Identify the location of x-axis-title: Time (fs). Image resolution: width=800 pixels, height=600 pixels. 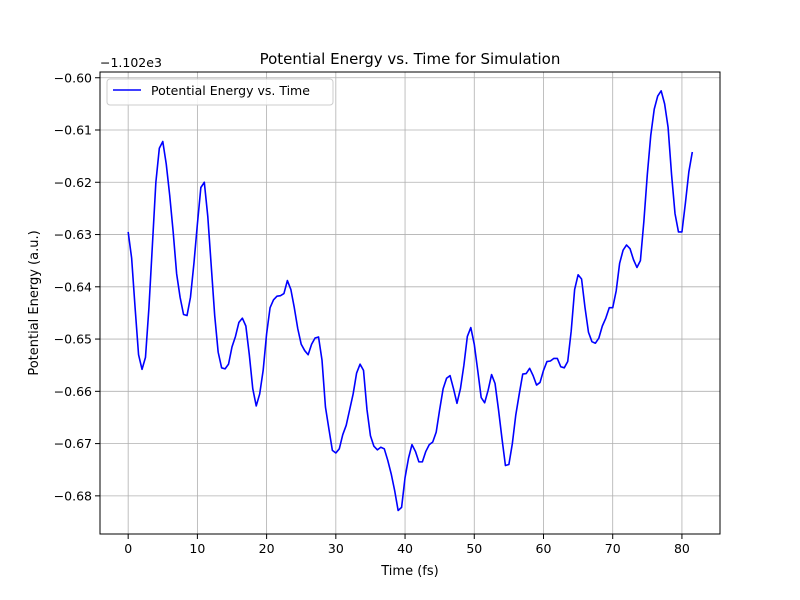
(409, 571).